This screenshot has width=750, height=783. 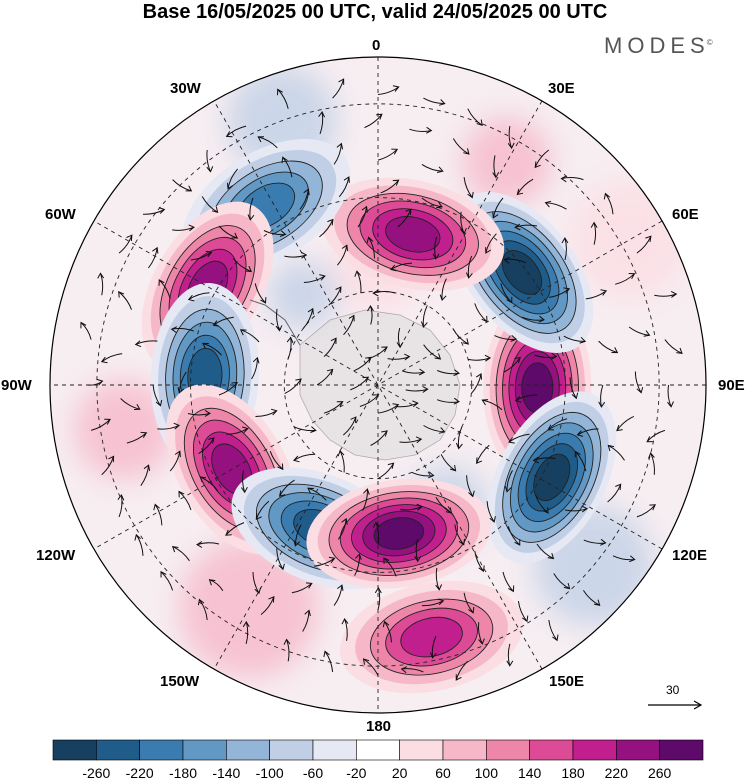 I want to click on brand-logo: MODES©, so click(x=658, y=46).